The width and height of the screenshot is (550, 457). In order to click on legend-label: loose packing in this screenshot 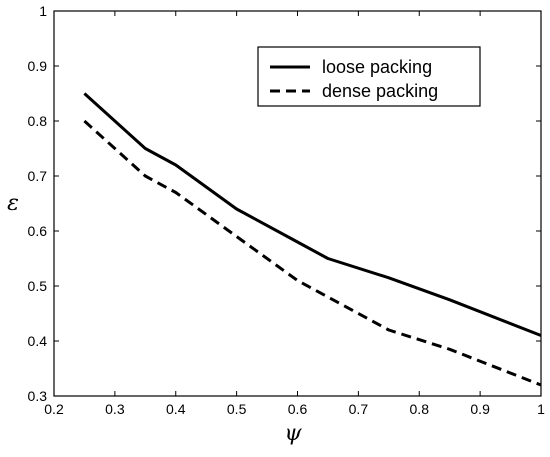, I will do `click(377, 67)`.